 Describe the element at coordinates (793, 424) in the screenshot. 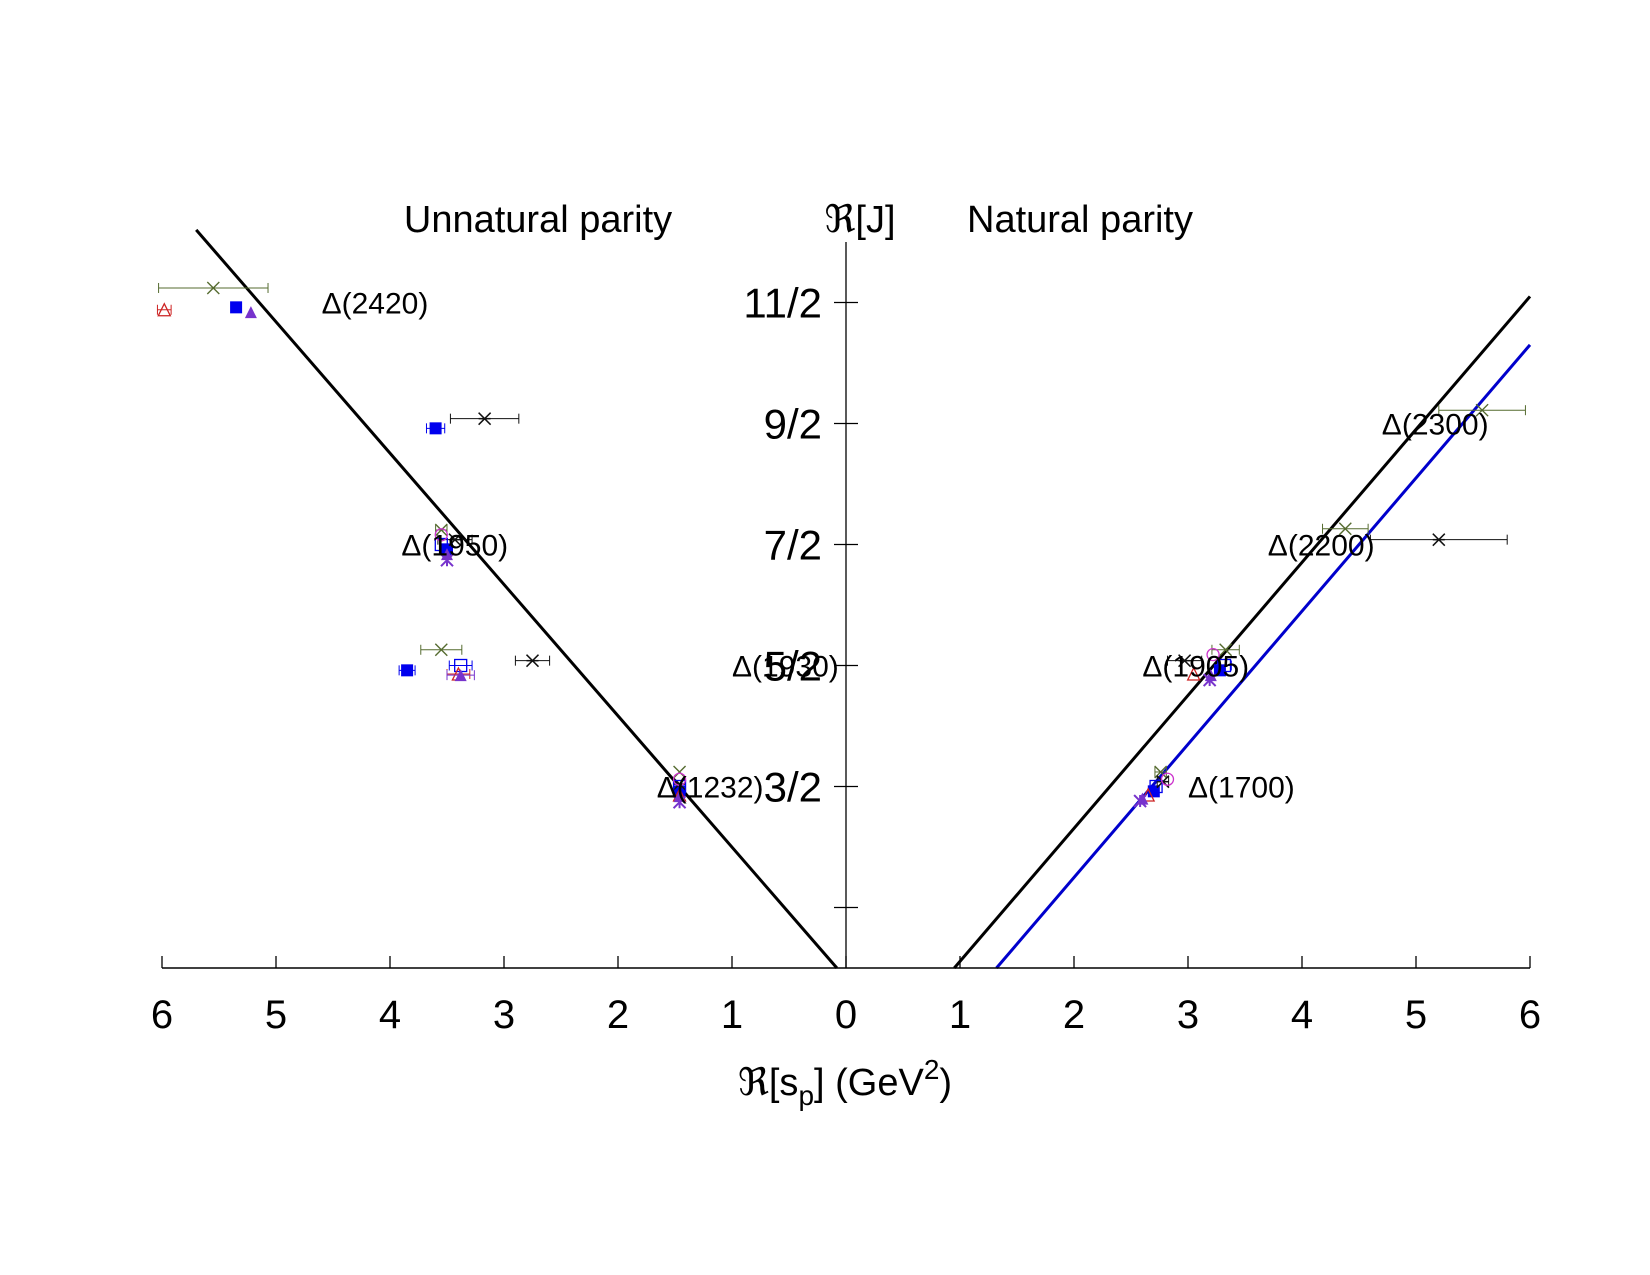

I see `y-tick-label: 9/2` at that location.